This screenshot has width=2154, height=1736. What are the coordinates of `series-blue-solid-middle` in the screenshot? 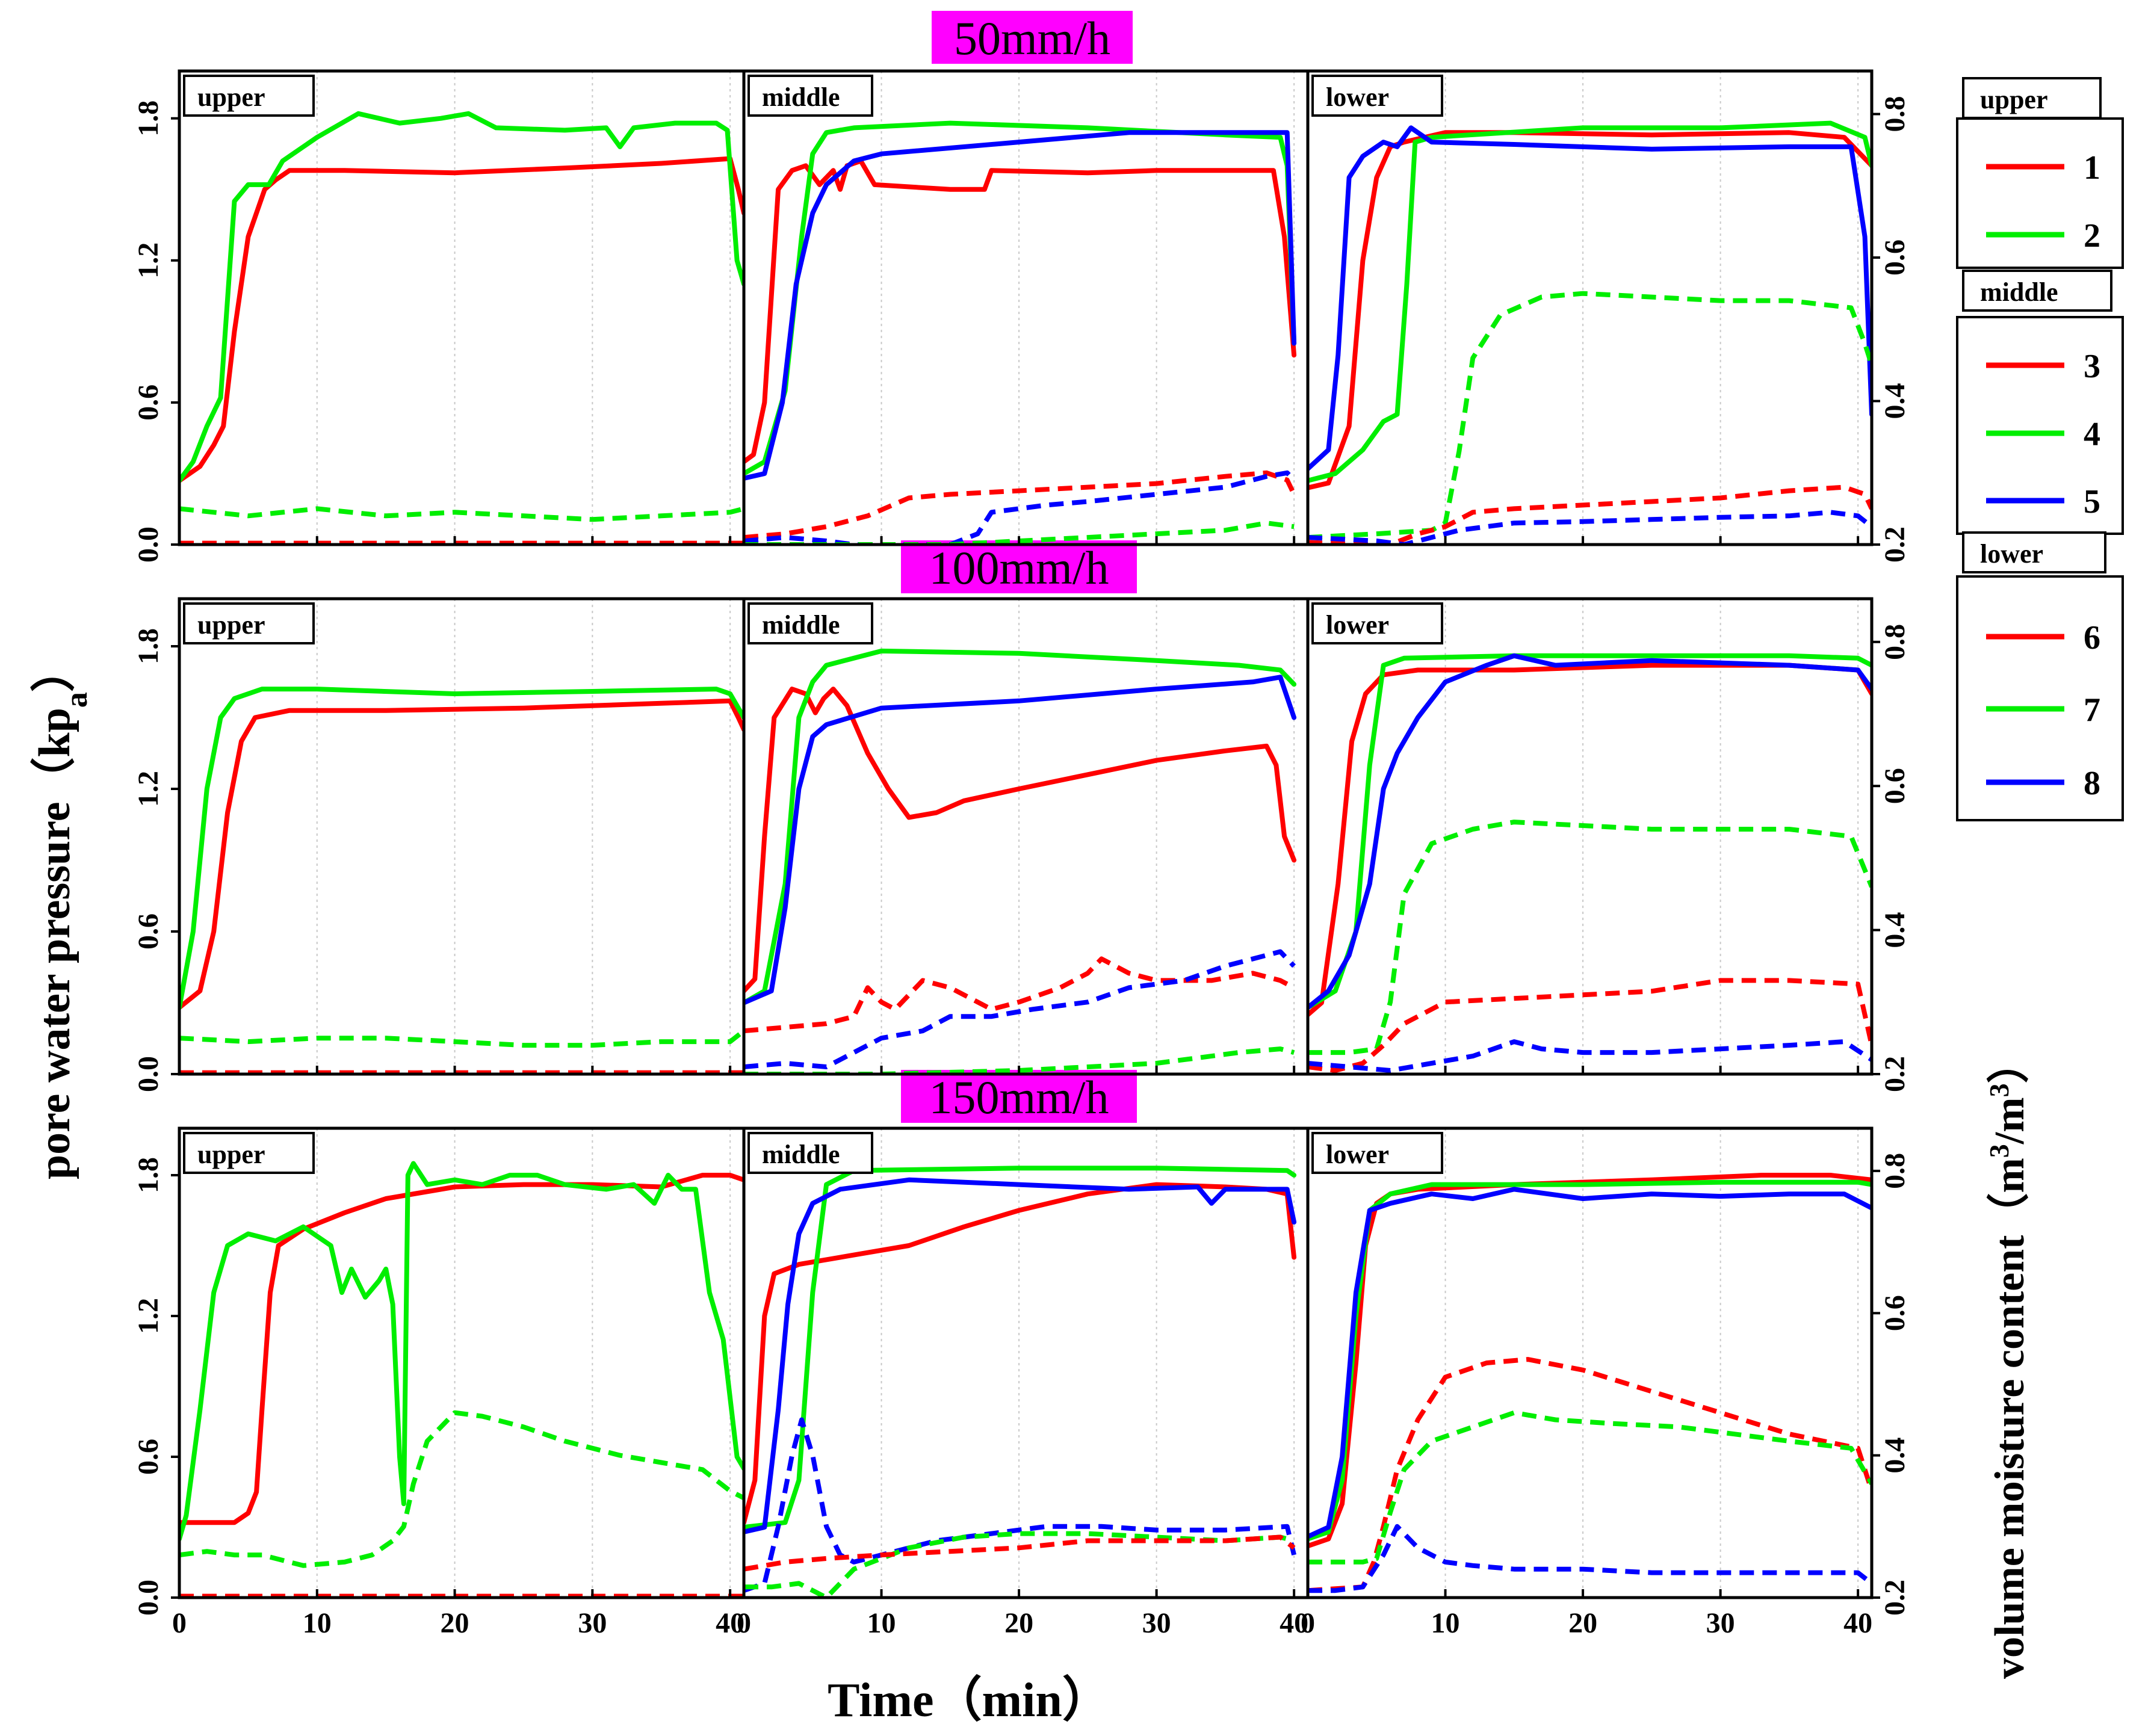 It's located at (1021, 840).